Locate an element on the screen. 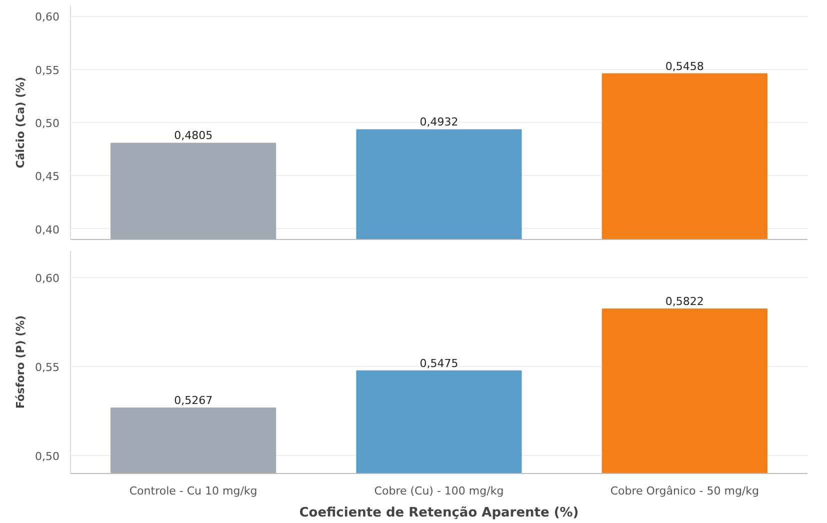 This screenshot has height=523, width=827. x-tick-label: Cobre Orgânico - 50 mg/kg is located at coordinates (685, 491).